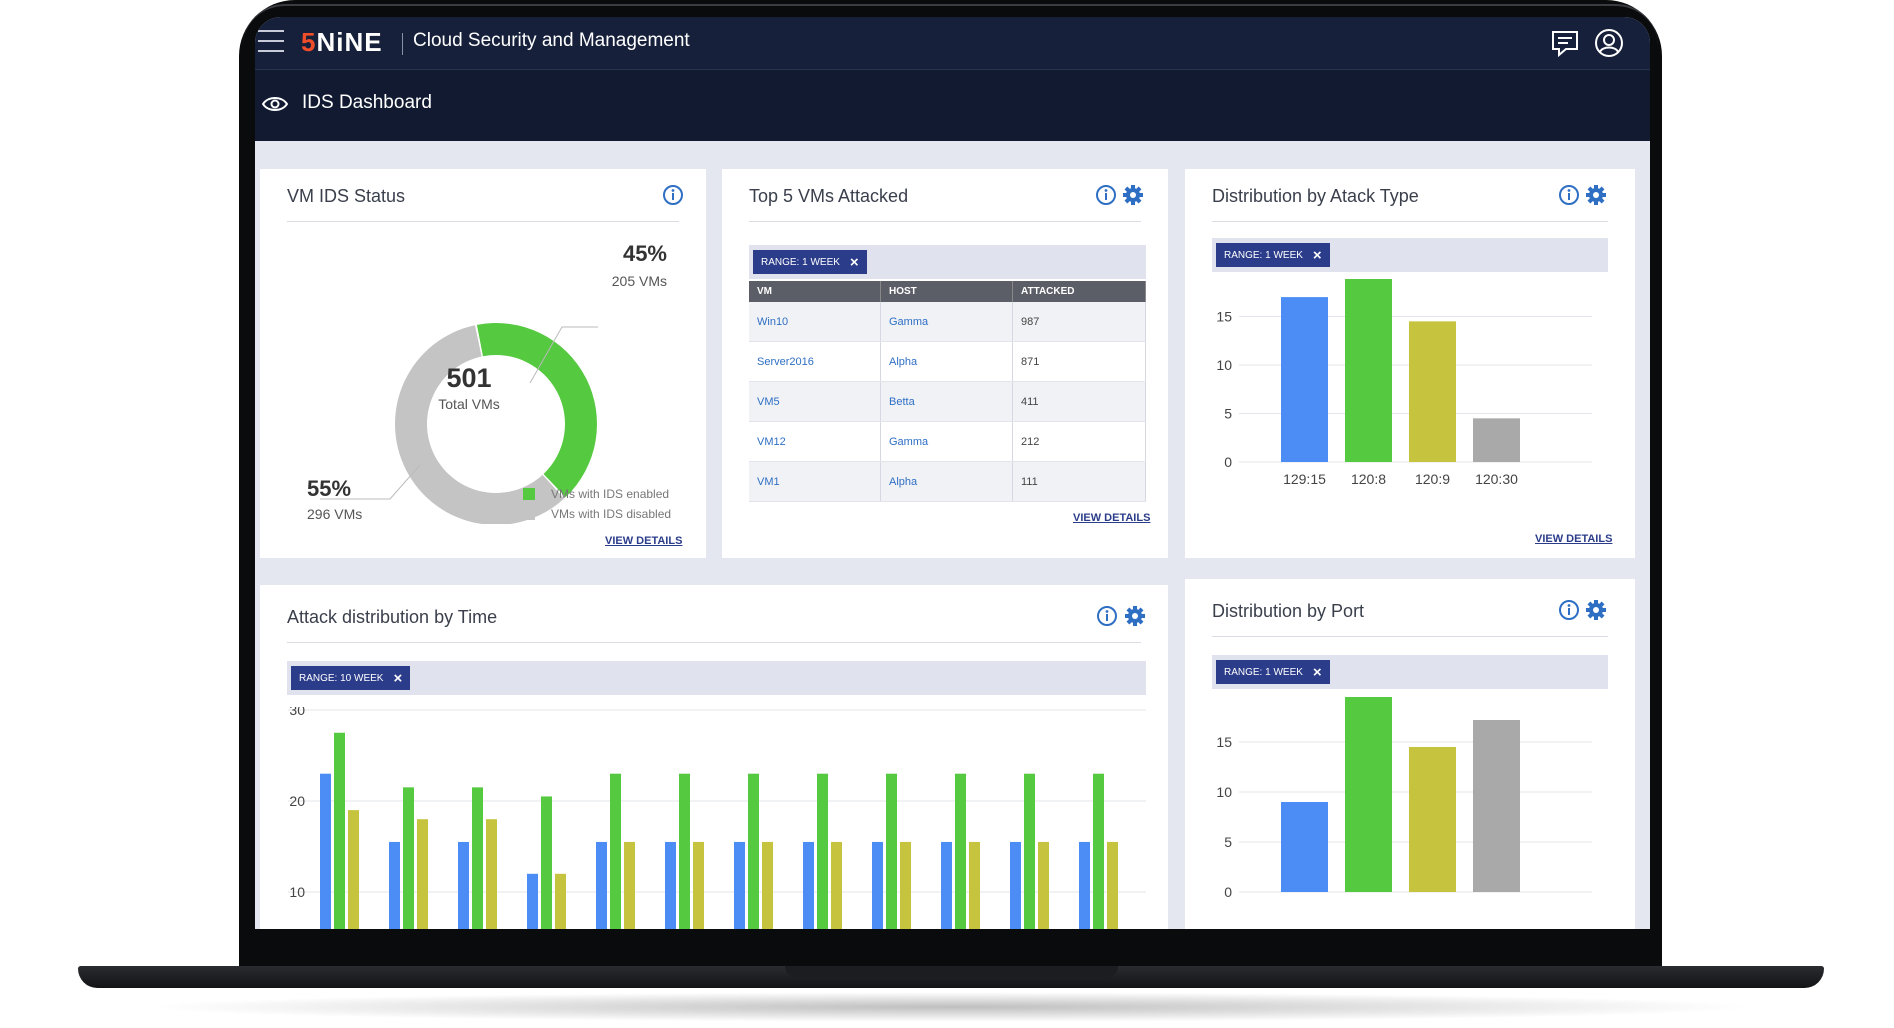  Describe the element at coordinates (815, 441) in the screenshot. I see `vm-cell: VM12` at that location.